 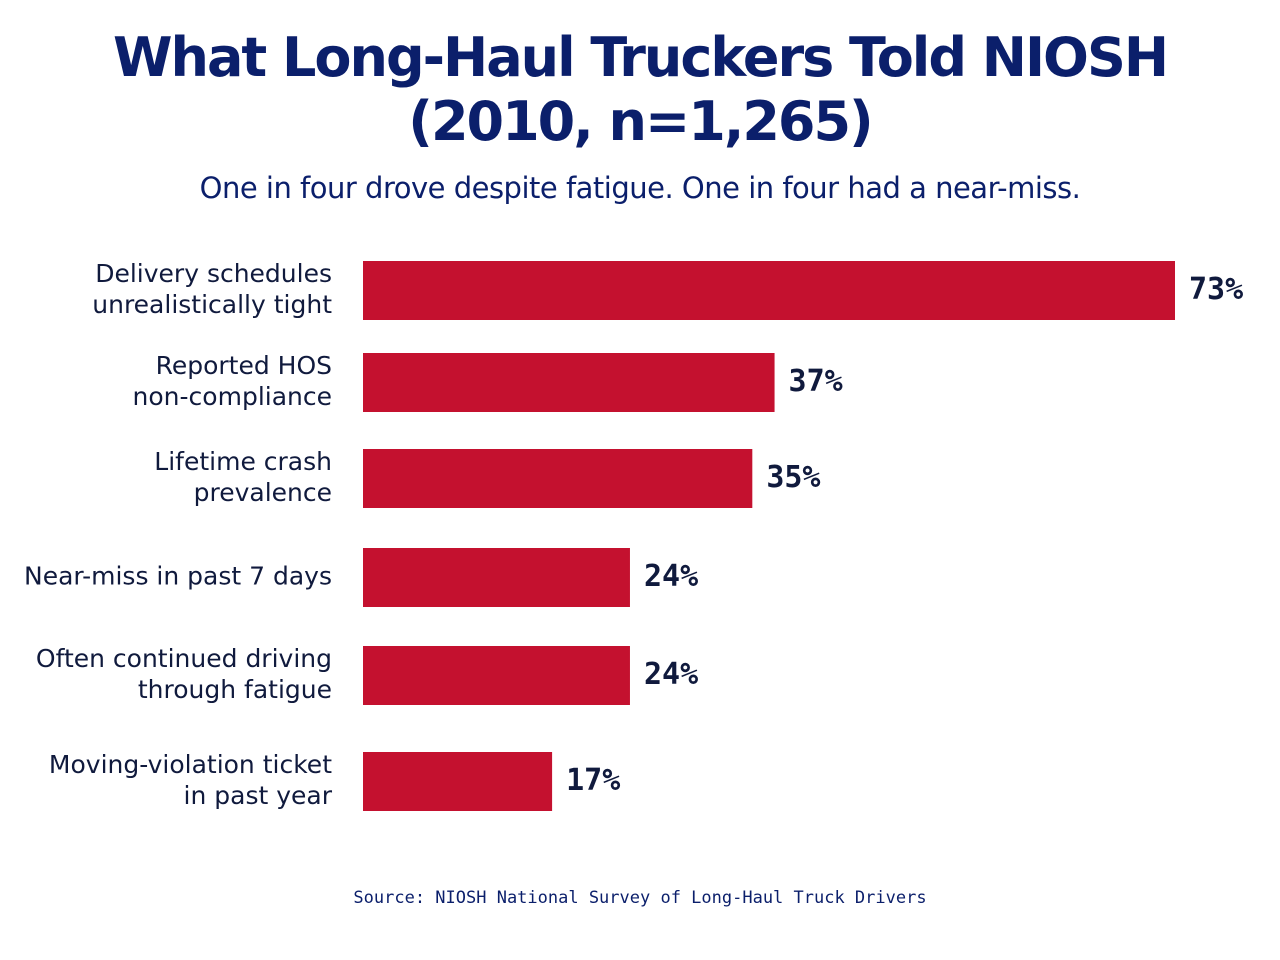 What do you see at coordinates (244, 365) in the screenshot?
I see `category-label-1-line-0: Reported HOS` at bounding box center [244, 365].